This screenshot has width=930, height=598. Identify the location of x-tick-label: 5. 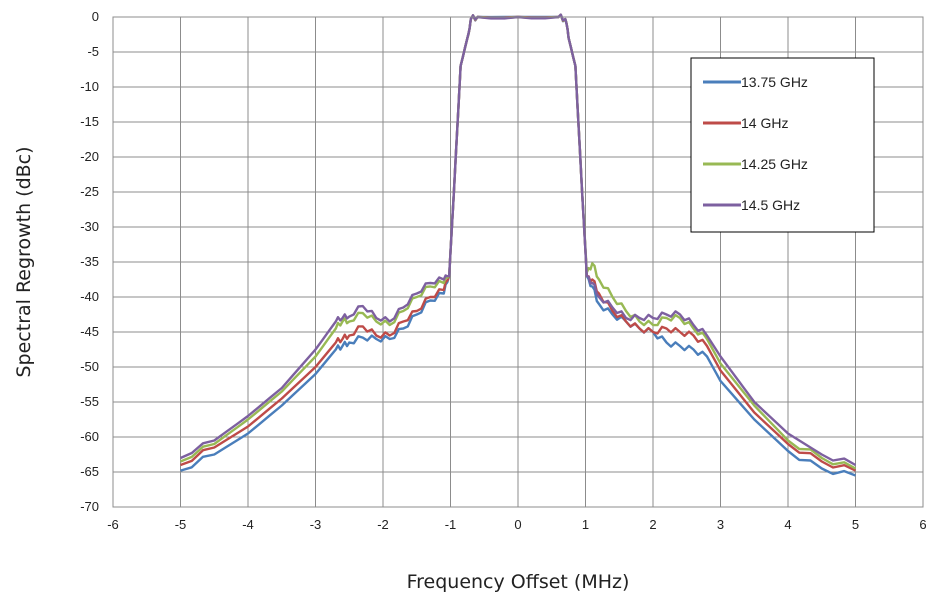
(855, 524).